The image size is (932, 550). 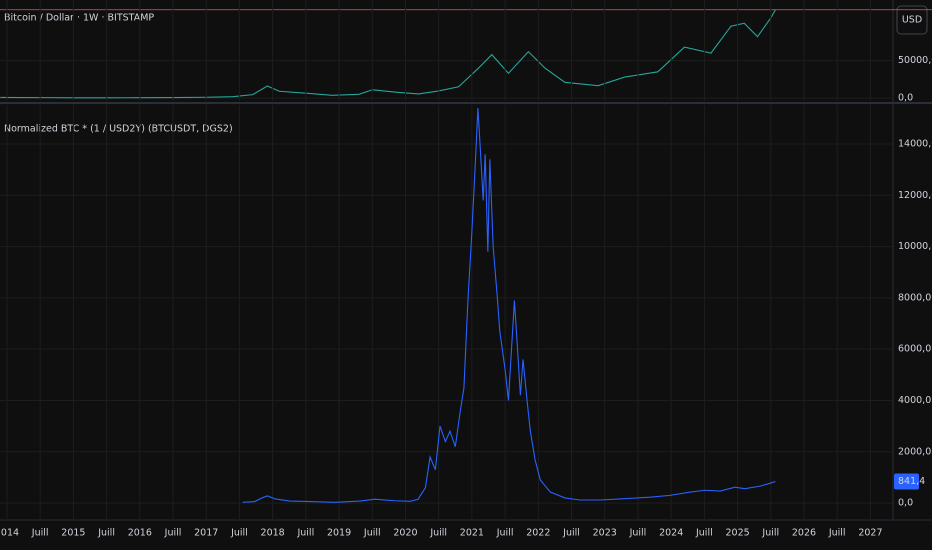 I want to click on y-tick-label: 2000,0, so click(x=914, y=451).